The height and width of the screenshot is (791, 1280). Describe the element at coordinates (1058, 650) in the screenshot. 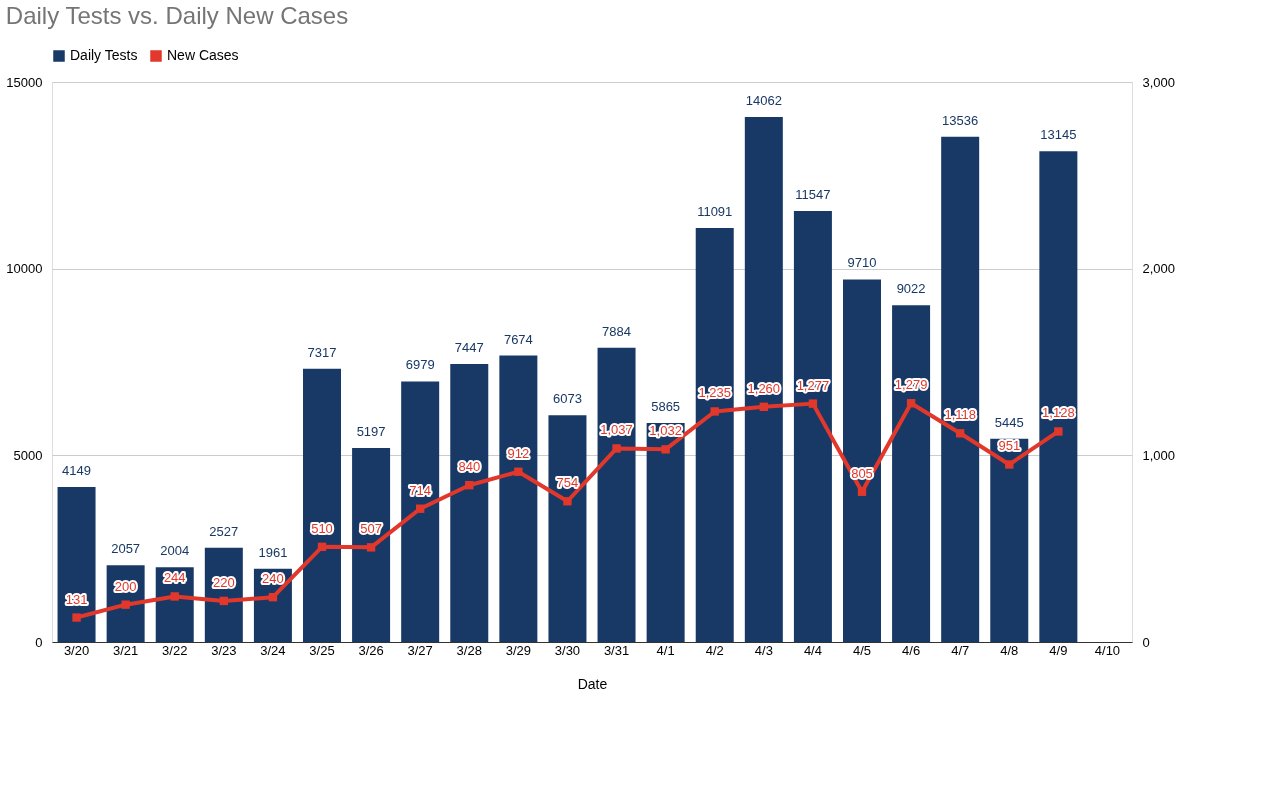

I see `x-tick-label: 4/9` at that location.